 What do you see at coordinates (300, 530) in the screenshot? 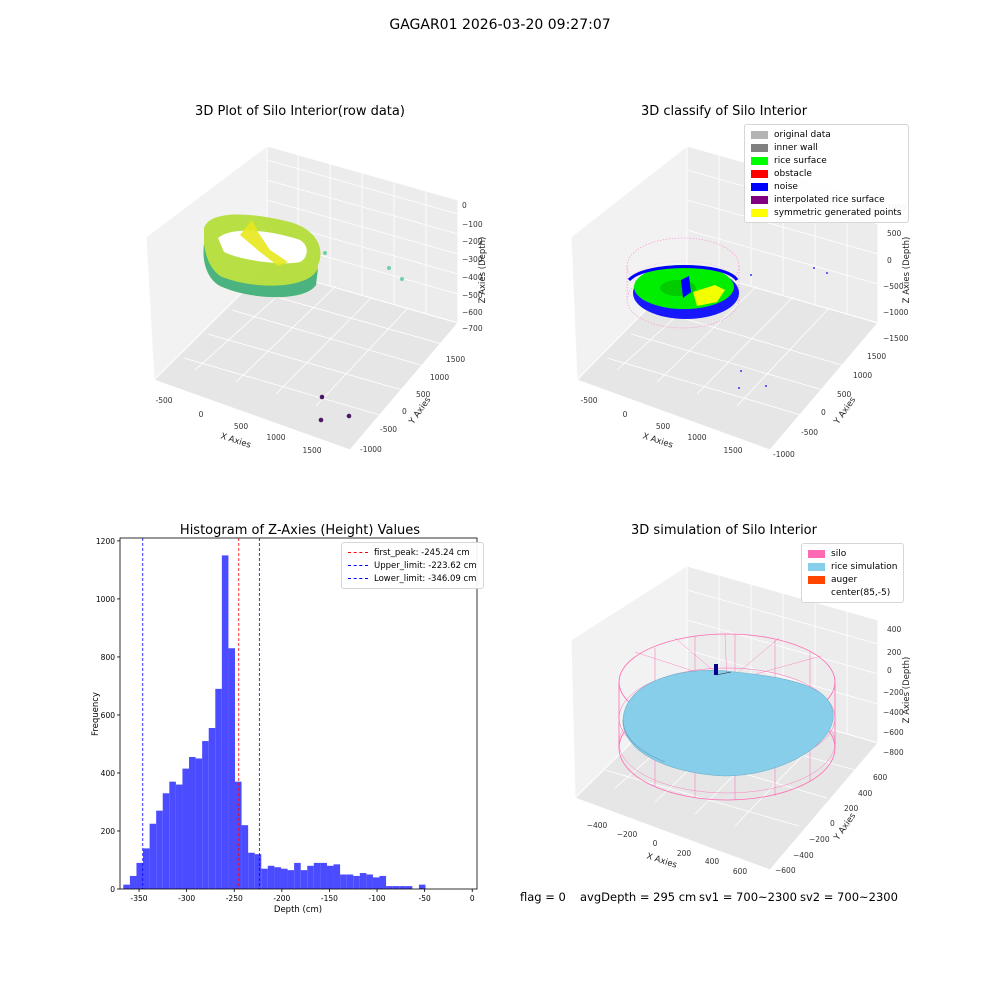
I see `histogram-title: Histogram of Z-Axies (Height) Values` at bounding box center [300, 530].